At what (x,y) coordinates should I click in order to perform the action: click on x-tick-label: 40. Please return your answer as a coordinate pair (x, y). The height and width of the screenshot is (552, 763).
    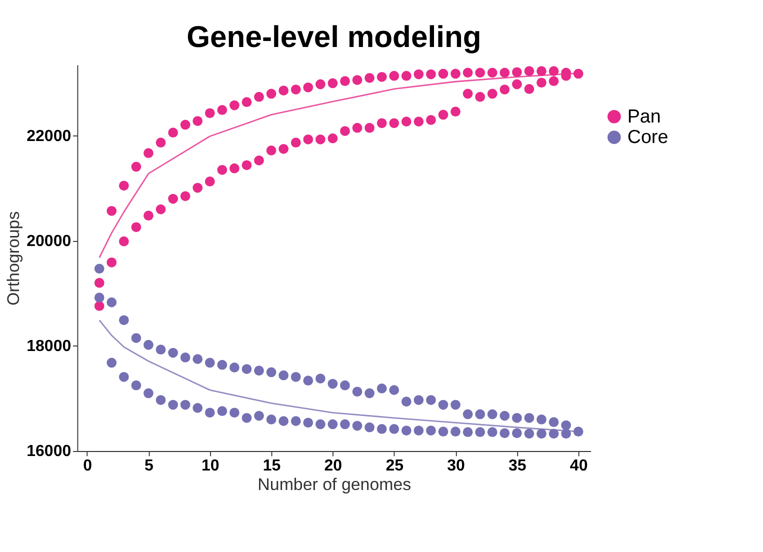
    Looking at the image, I should click on (579, 465).